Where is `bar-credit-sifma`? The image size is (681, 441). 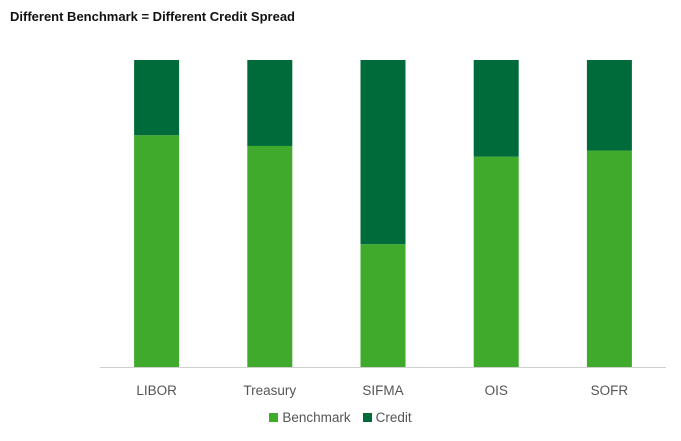 bar-credit-sifma is located at coordinates (383, 152).